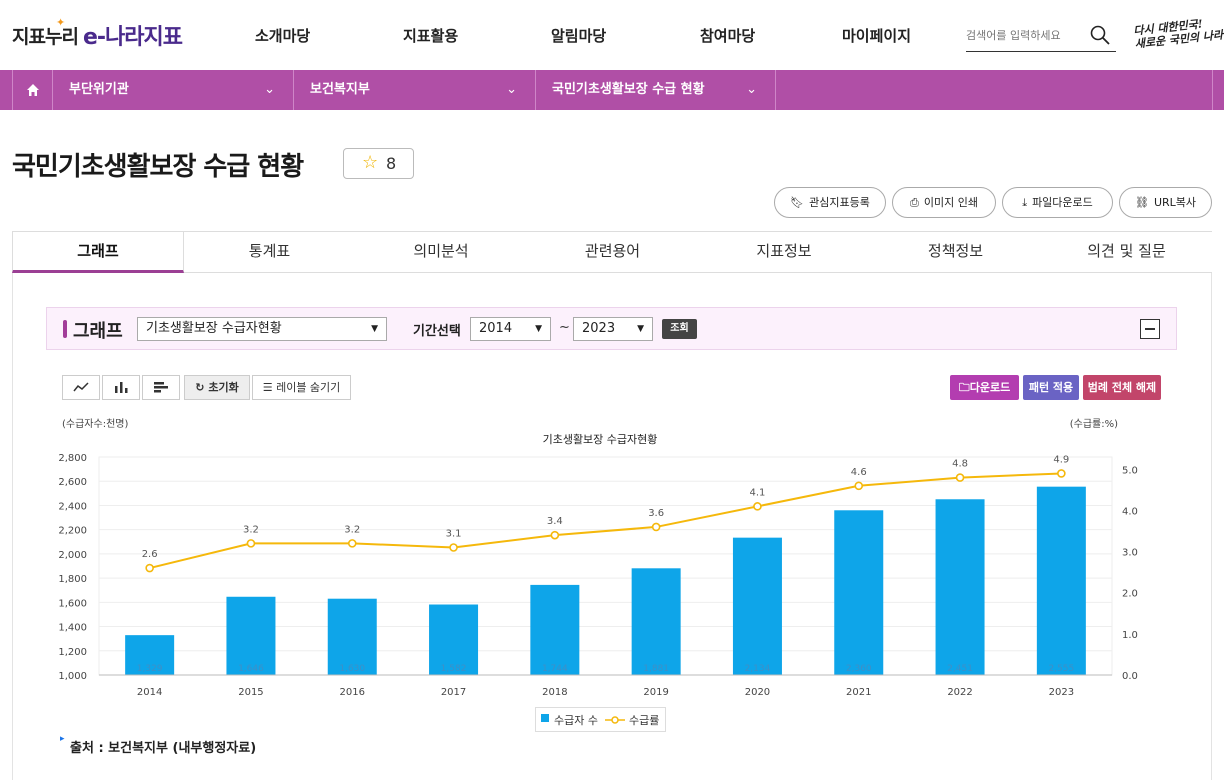  I want to click on tab-qna: 의견 및 질문, so click(1126, 251).